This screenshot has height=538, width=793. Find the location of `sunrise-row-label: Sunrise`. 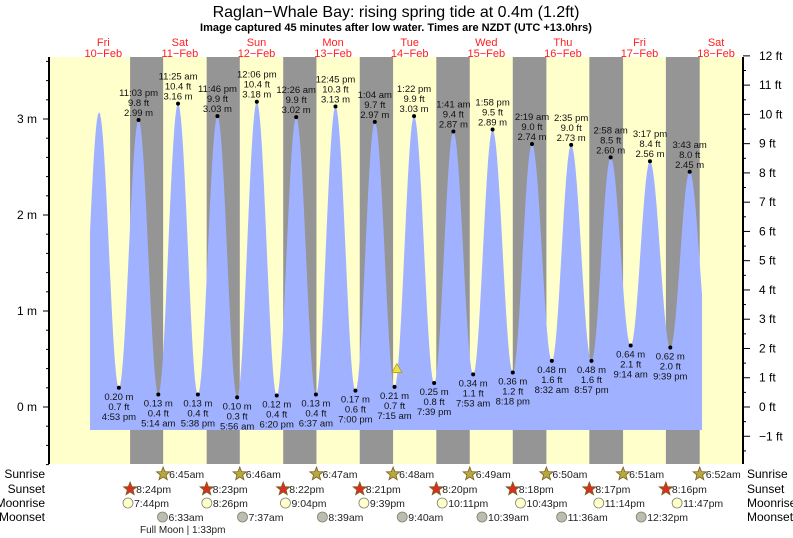

sunrise-row-label: Sunrise is located at coordinates (24, 474).